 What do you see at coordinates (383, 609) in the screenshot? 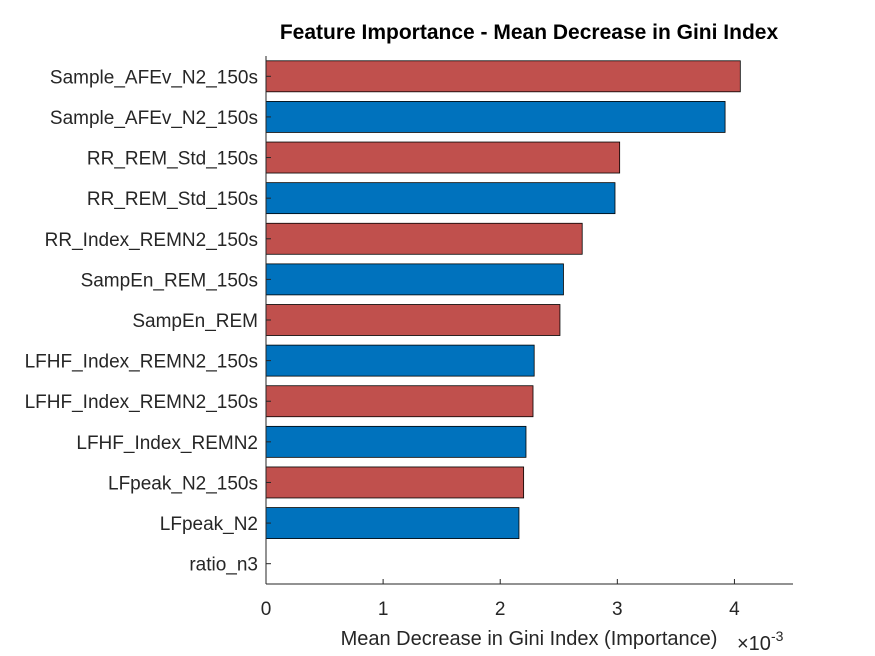
I see `x-tick-label-1: 1` at bounding box center [383, 609].